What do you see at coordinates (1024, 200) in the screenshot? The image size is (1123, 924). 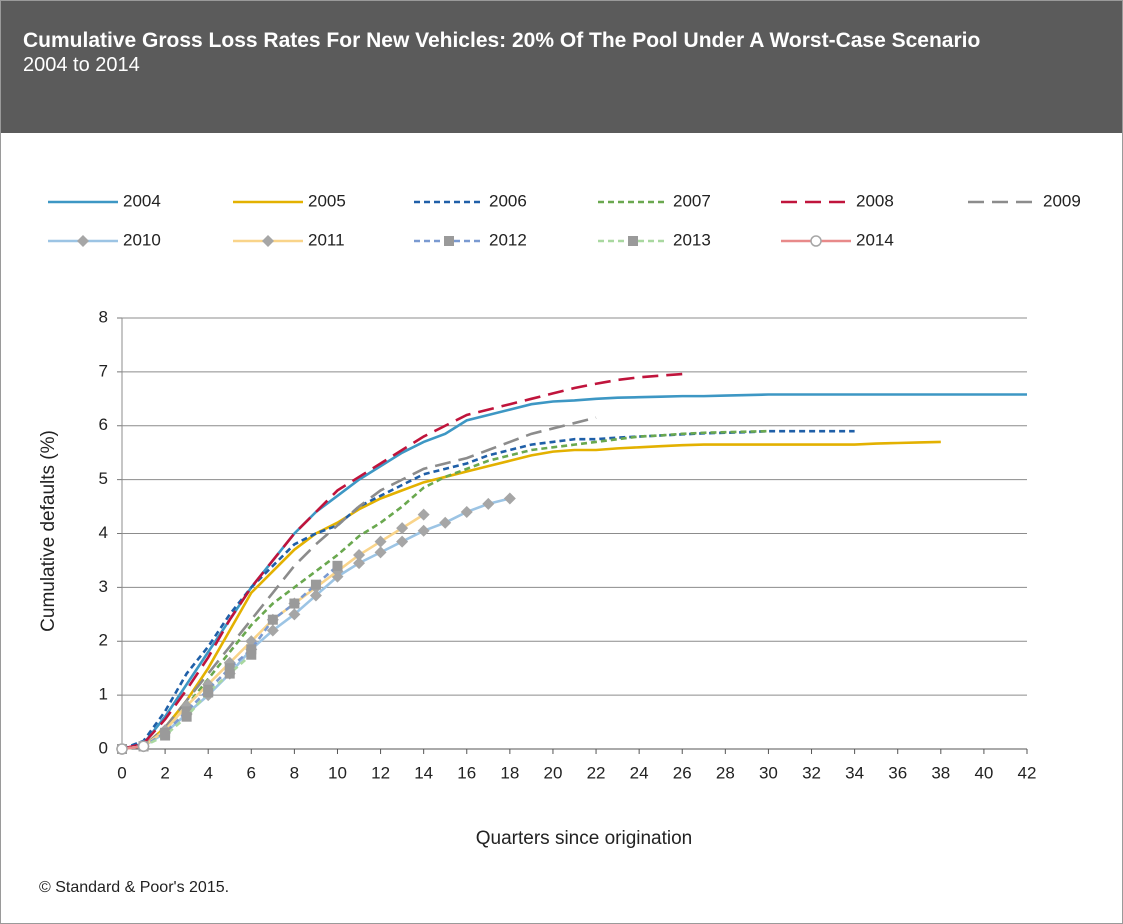 I see `legend-item: 2009` at bounding box center [1024, 200].